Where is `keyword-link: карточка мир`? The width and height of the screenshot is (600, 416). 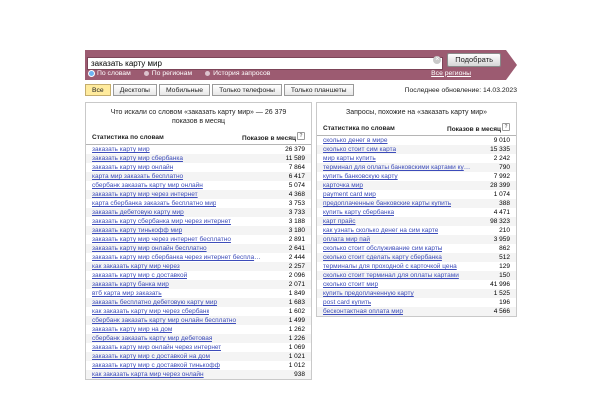
keyword-link: карточка мир is located at coordinates (343, 186).